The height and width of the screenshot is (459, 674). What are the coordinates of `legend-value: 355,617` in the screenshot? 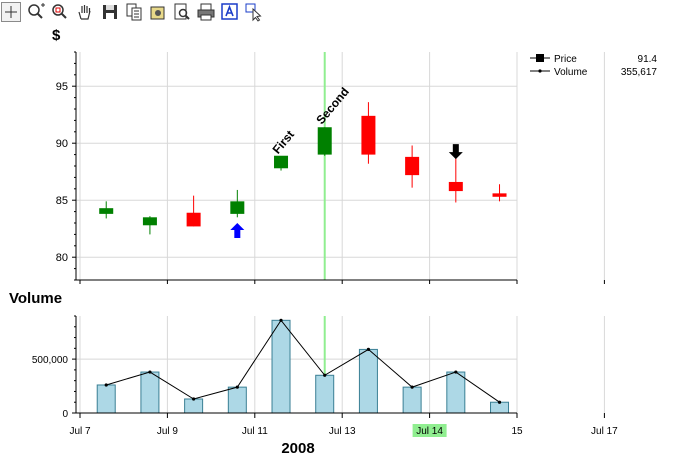 It's located at (639, 72).